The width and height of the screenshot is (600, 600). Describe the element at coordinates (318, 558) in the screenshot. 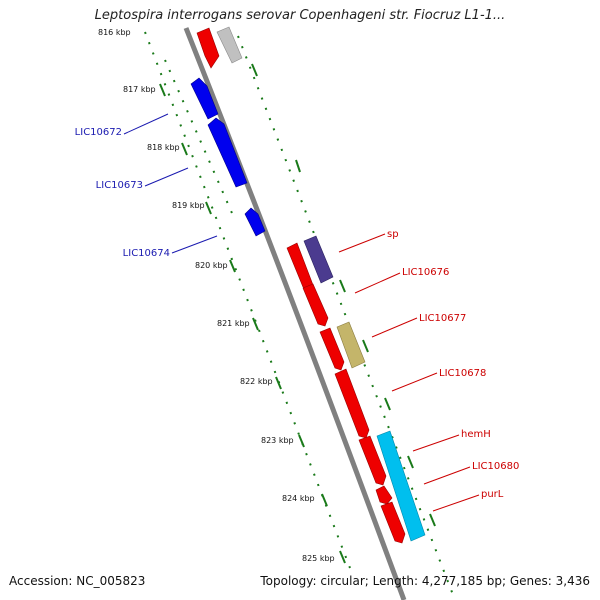

I see `kbp-label: 825 kbp` at that location.